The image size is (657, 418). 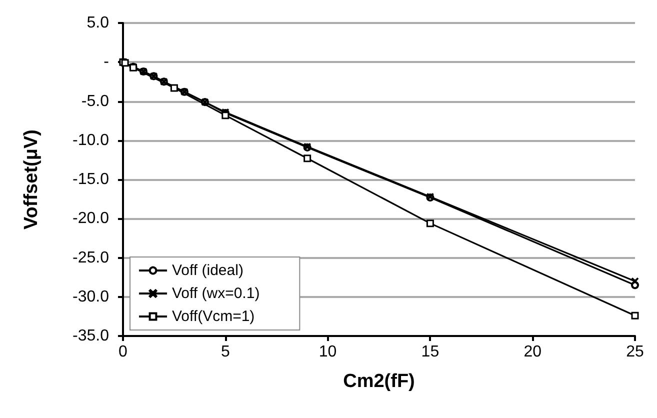 I want to click on x-tick-label: 25, so click(x=635, y=352).